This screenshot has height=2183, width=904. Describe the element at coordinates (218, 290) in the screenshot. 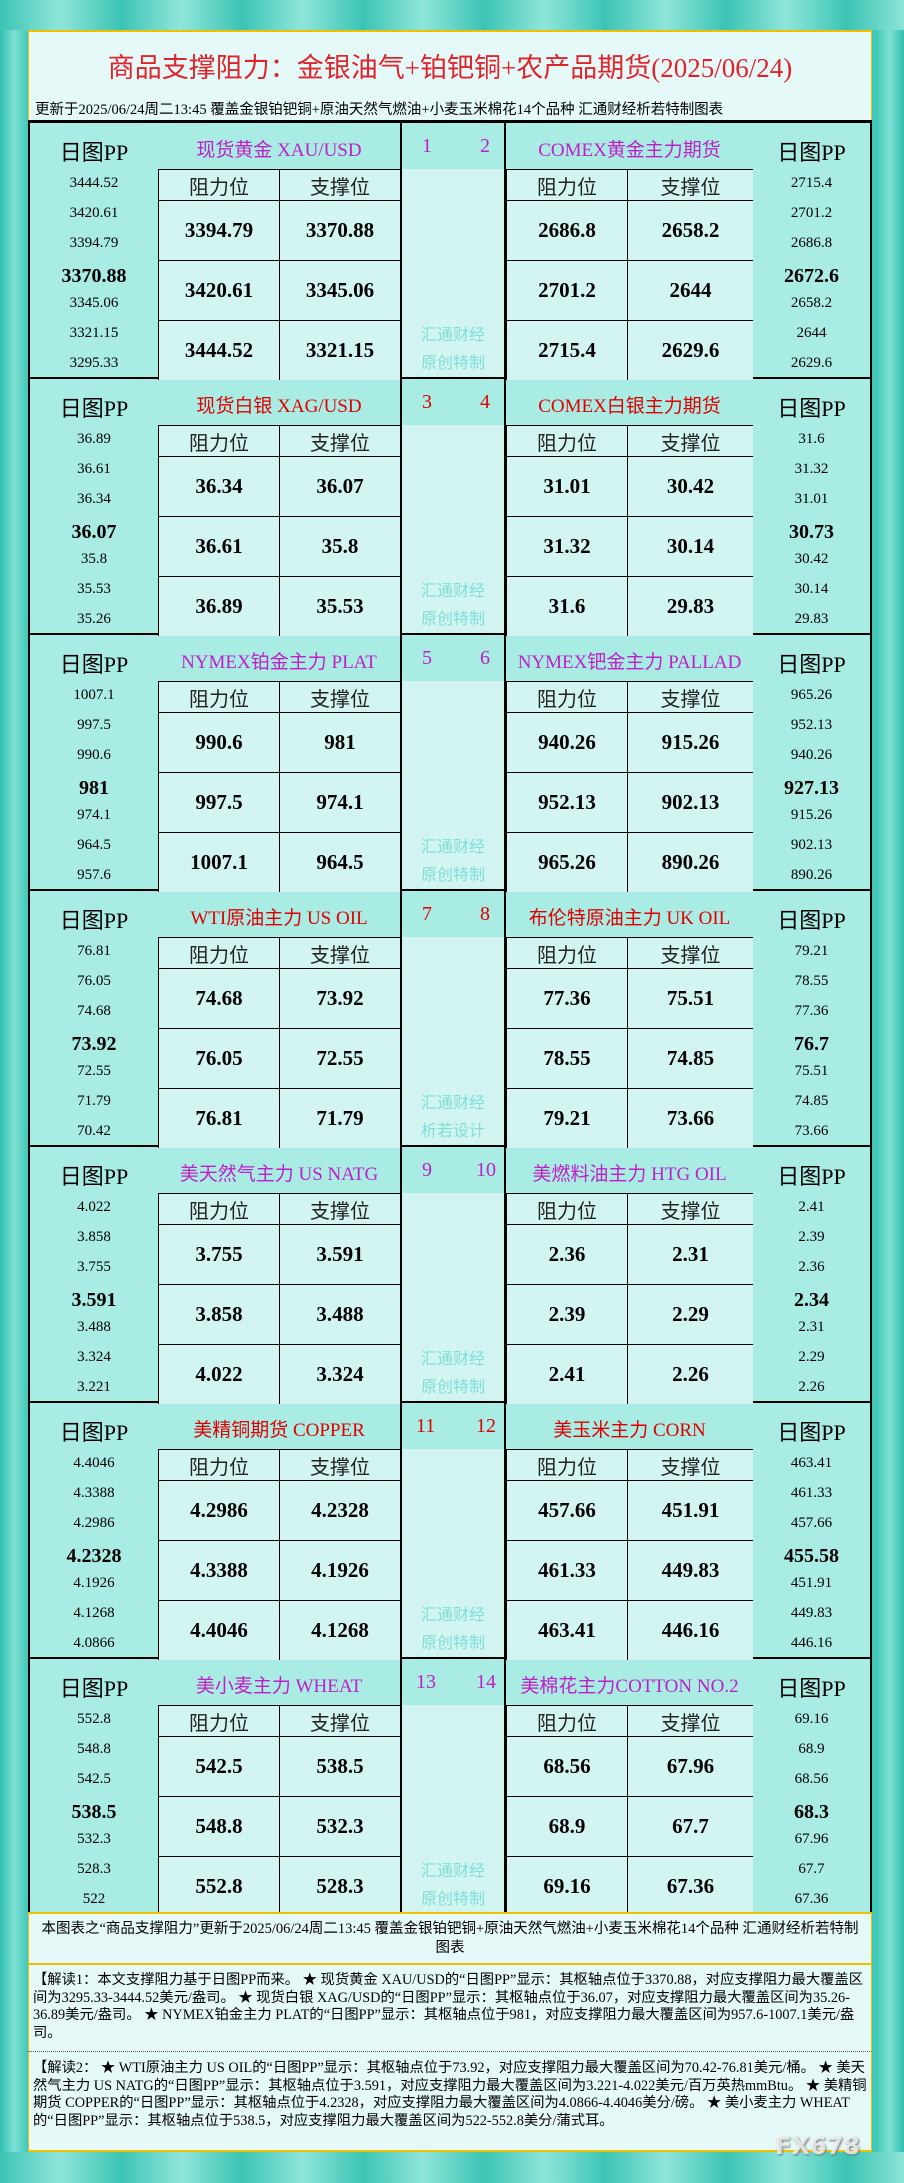

I see `resistance-value: 3420.61` at that location.